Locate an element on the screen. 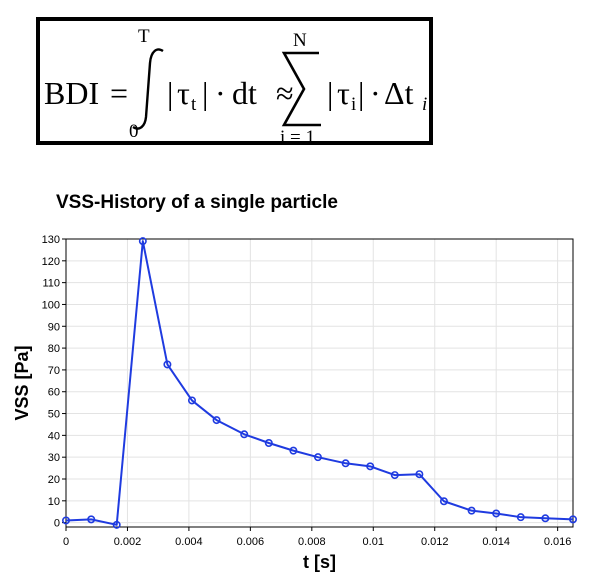 This screenshot has height=584, width=596. integrand-abs-open: | is located at coordinates (170, 93).